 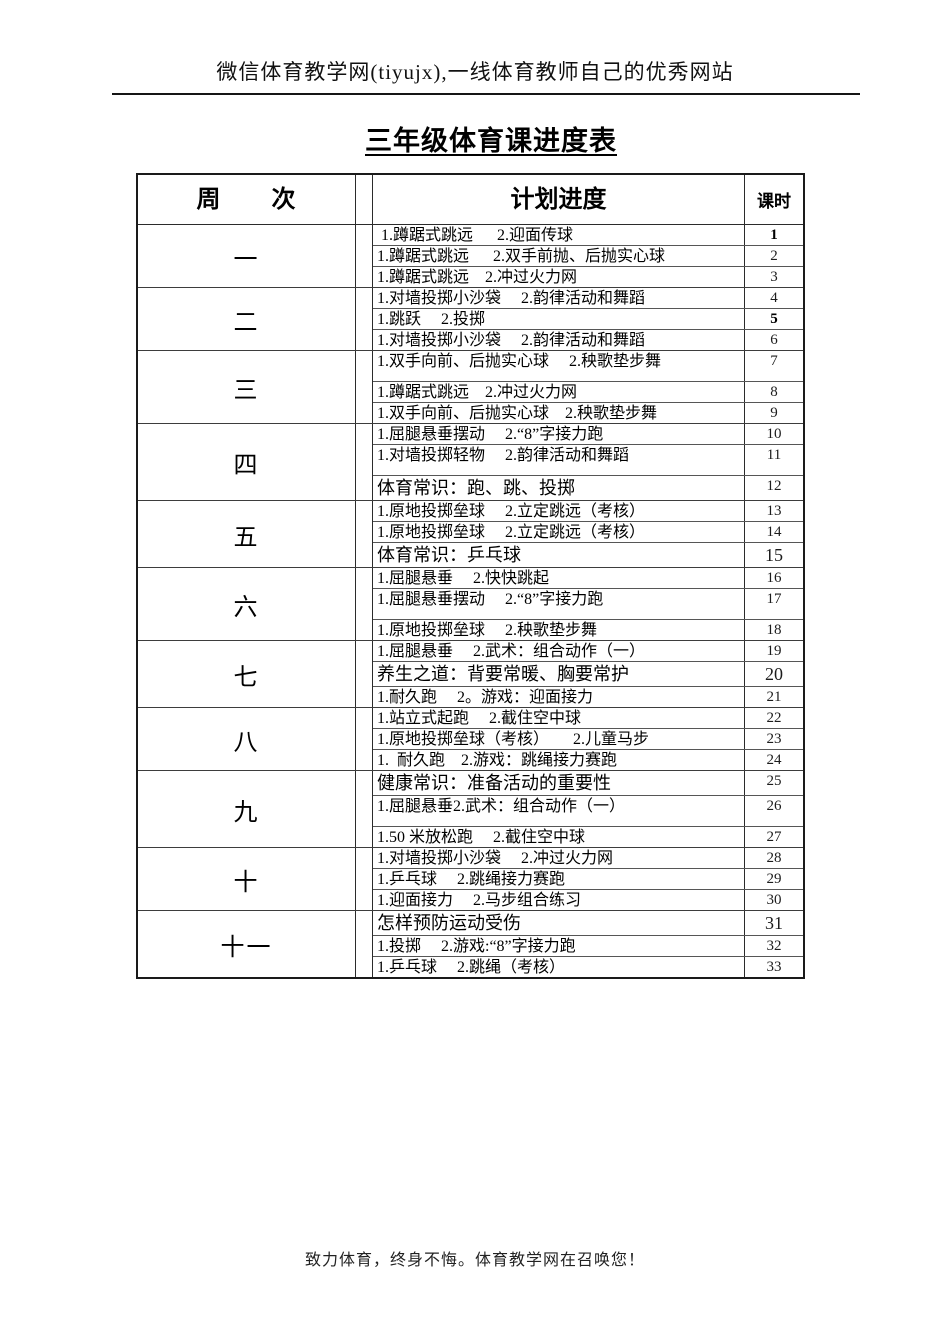 I want to click on table-row: 1.双手向前、后抛实心球 2.秧歌垫步舞 7, so click(x=588, y=366).